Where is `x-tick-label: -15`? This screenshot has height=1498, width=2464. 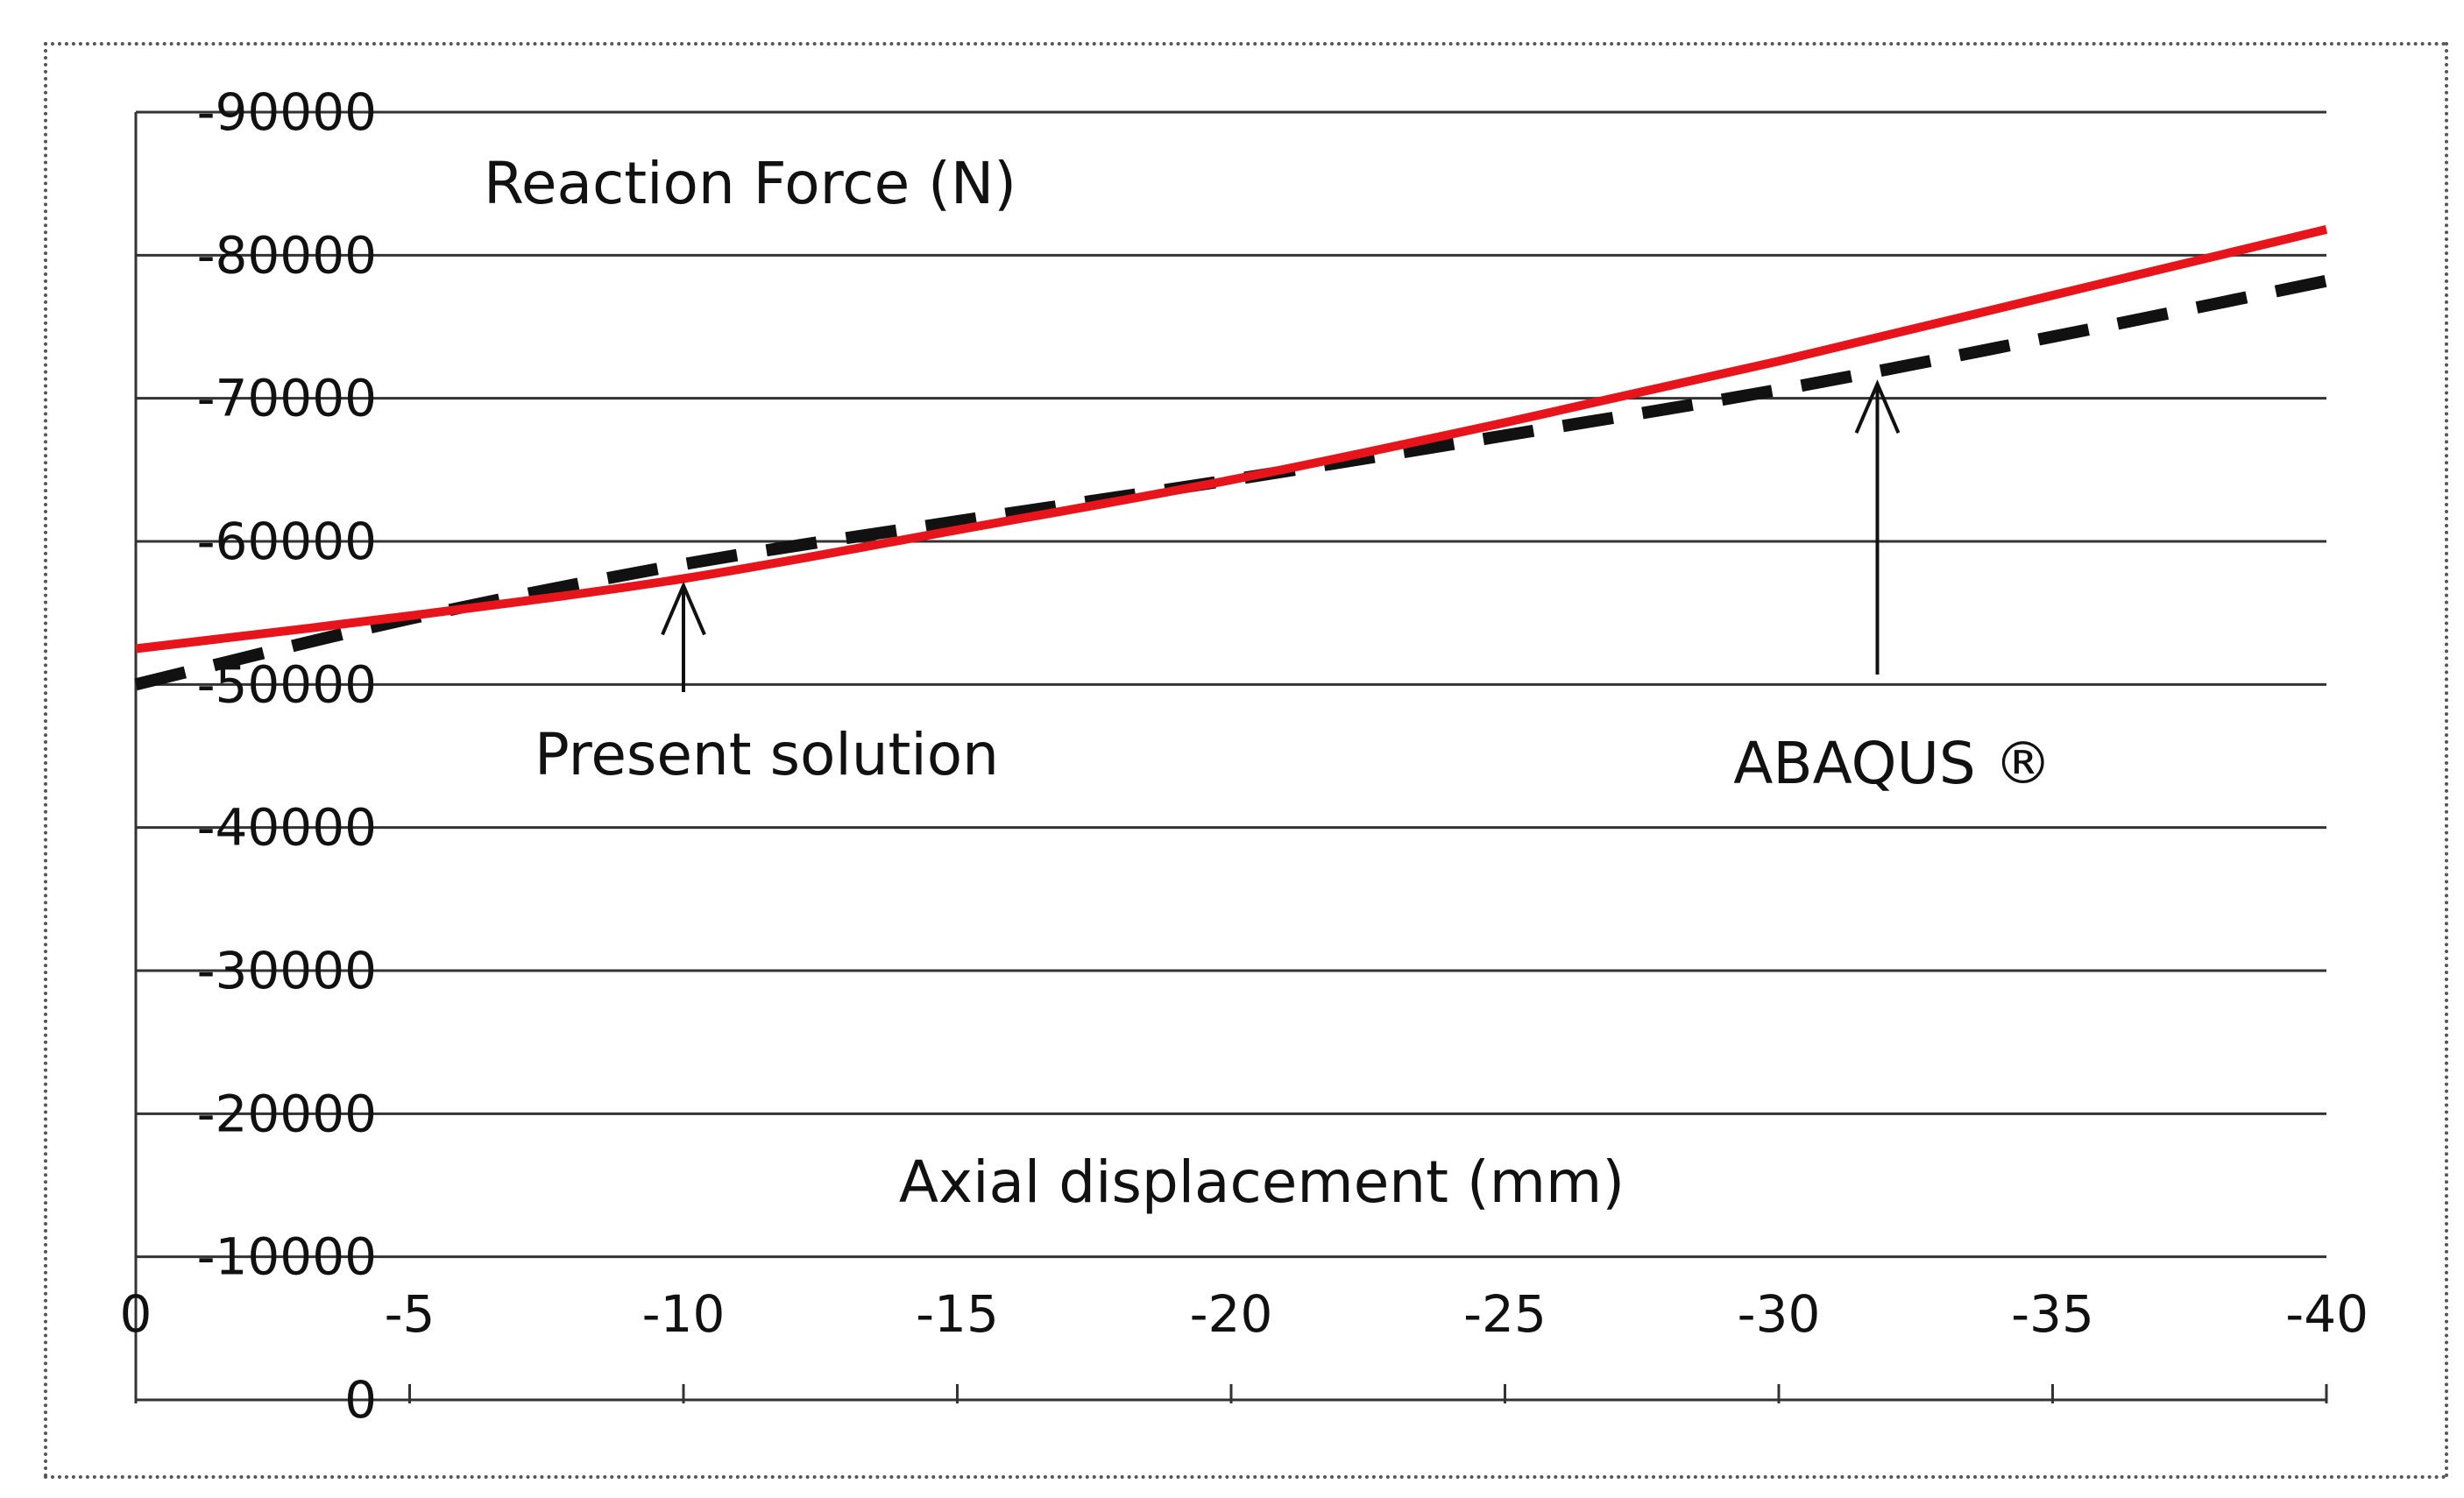
x-tick-label: -15 is located at coordinates (957, 1314).